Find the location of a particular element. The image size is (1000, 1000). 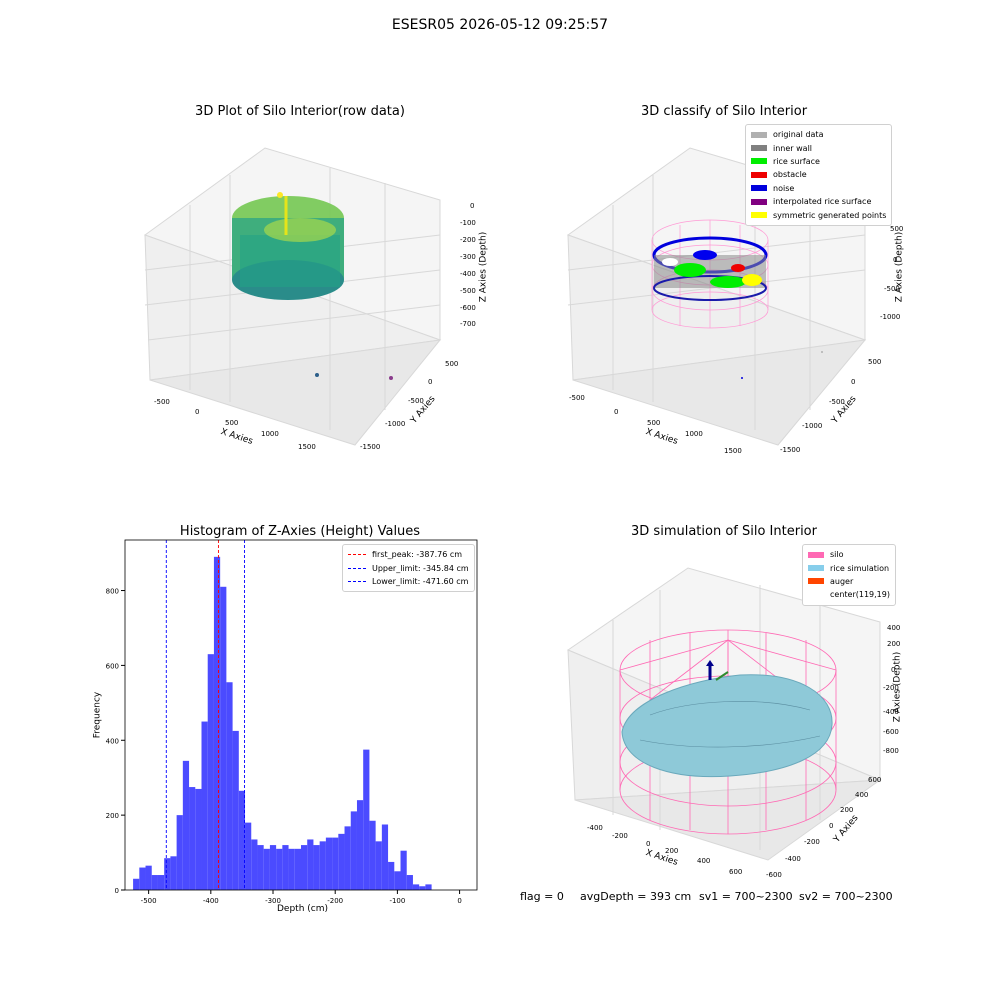

figure-title: ESESR05 2026-05-12 09:25:57 is located at coordinates (500, 25).